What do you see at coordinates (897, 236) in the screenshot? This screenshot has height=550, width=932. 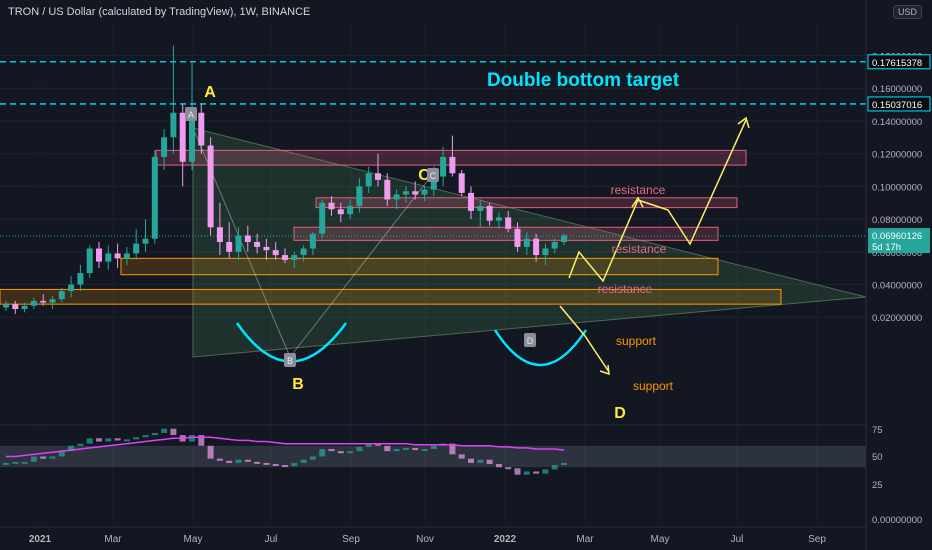 I see `current-price-text: 0.06960126` at bounding box center [897, 236].